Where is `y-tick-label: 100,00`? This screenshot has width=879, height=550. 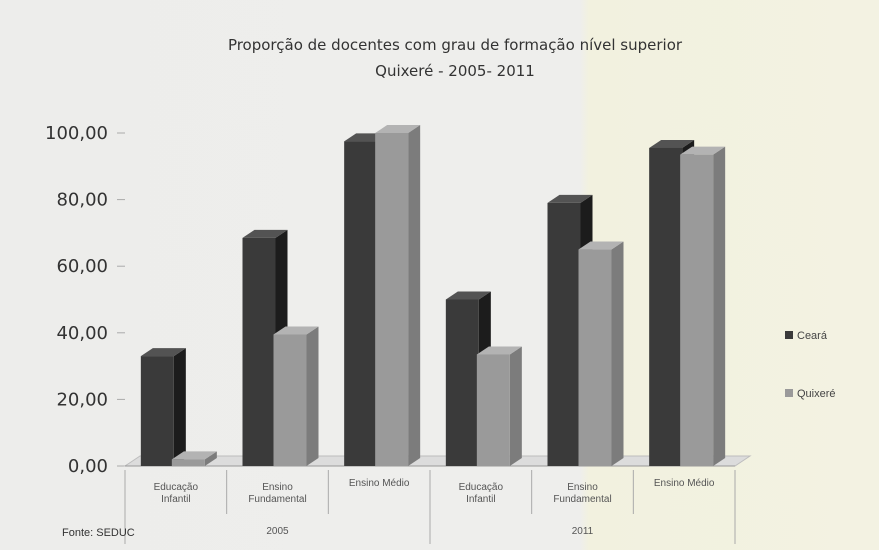
y-tick-label: 100,00 is located at coordinates (76, 133).